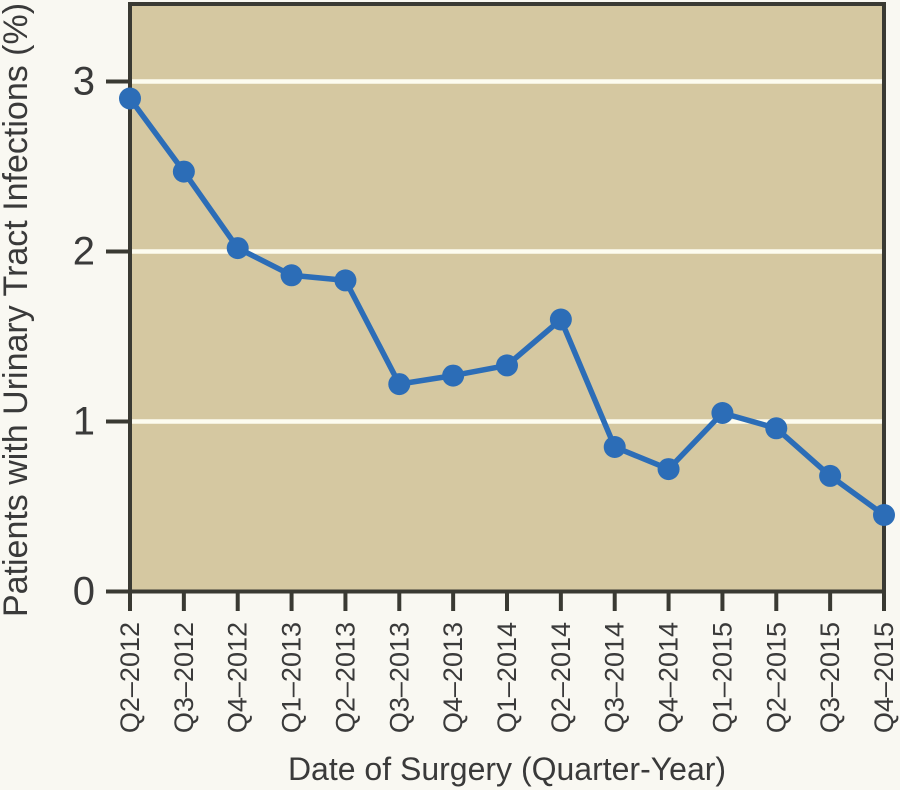 The image size is (900, 790). Describe the element at coordinates (84, 422) in the screenshot. I see `y-tick-label: 1` at that location.